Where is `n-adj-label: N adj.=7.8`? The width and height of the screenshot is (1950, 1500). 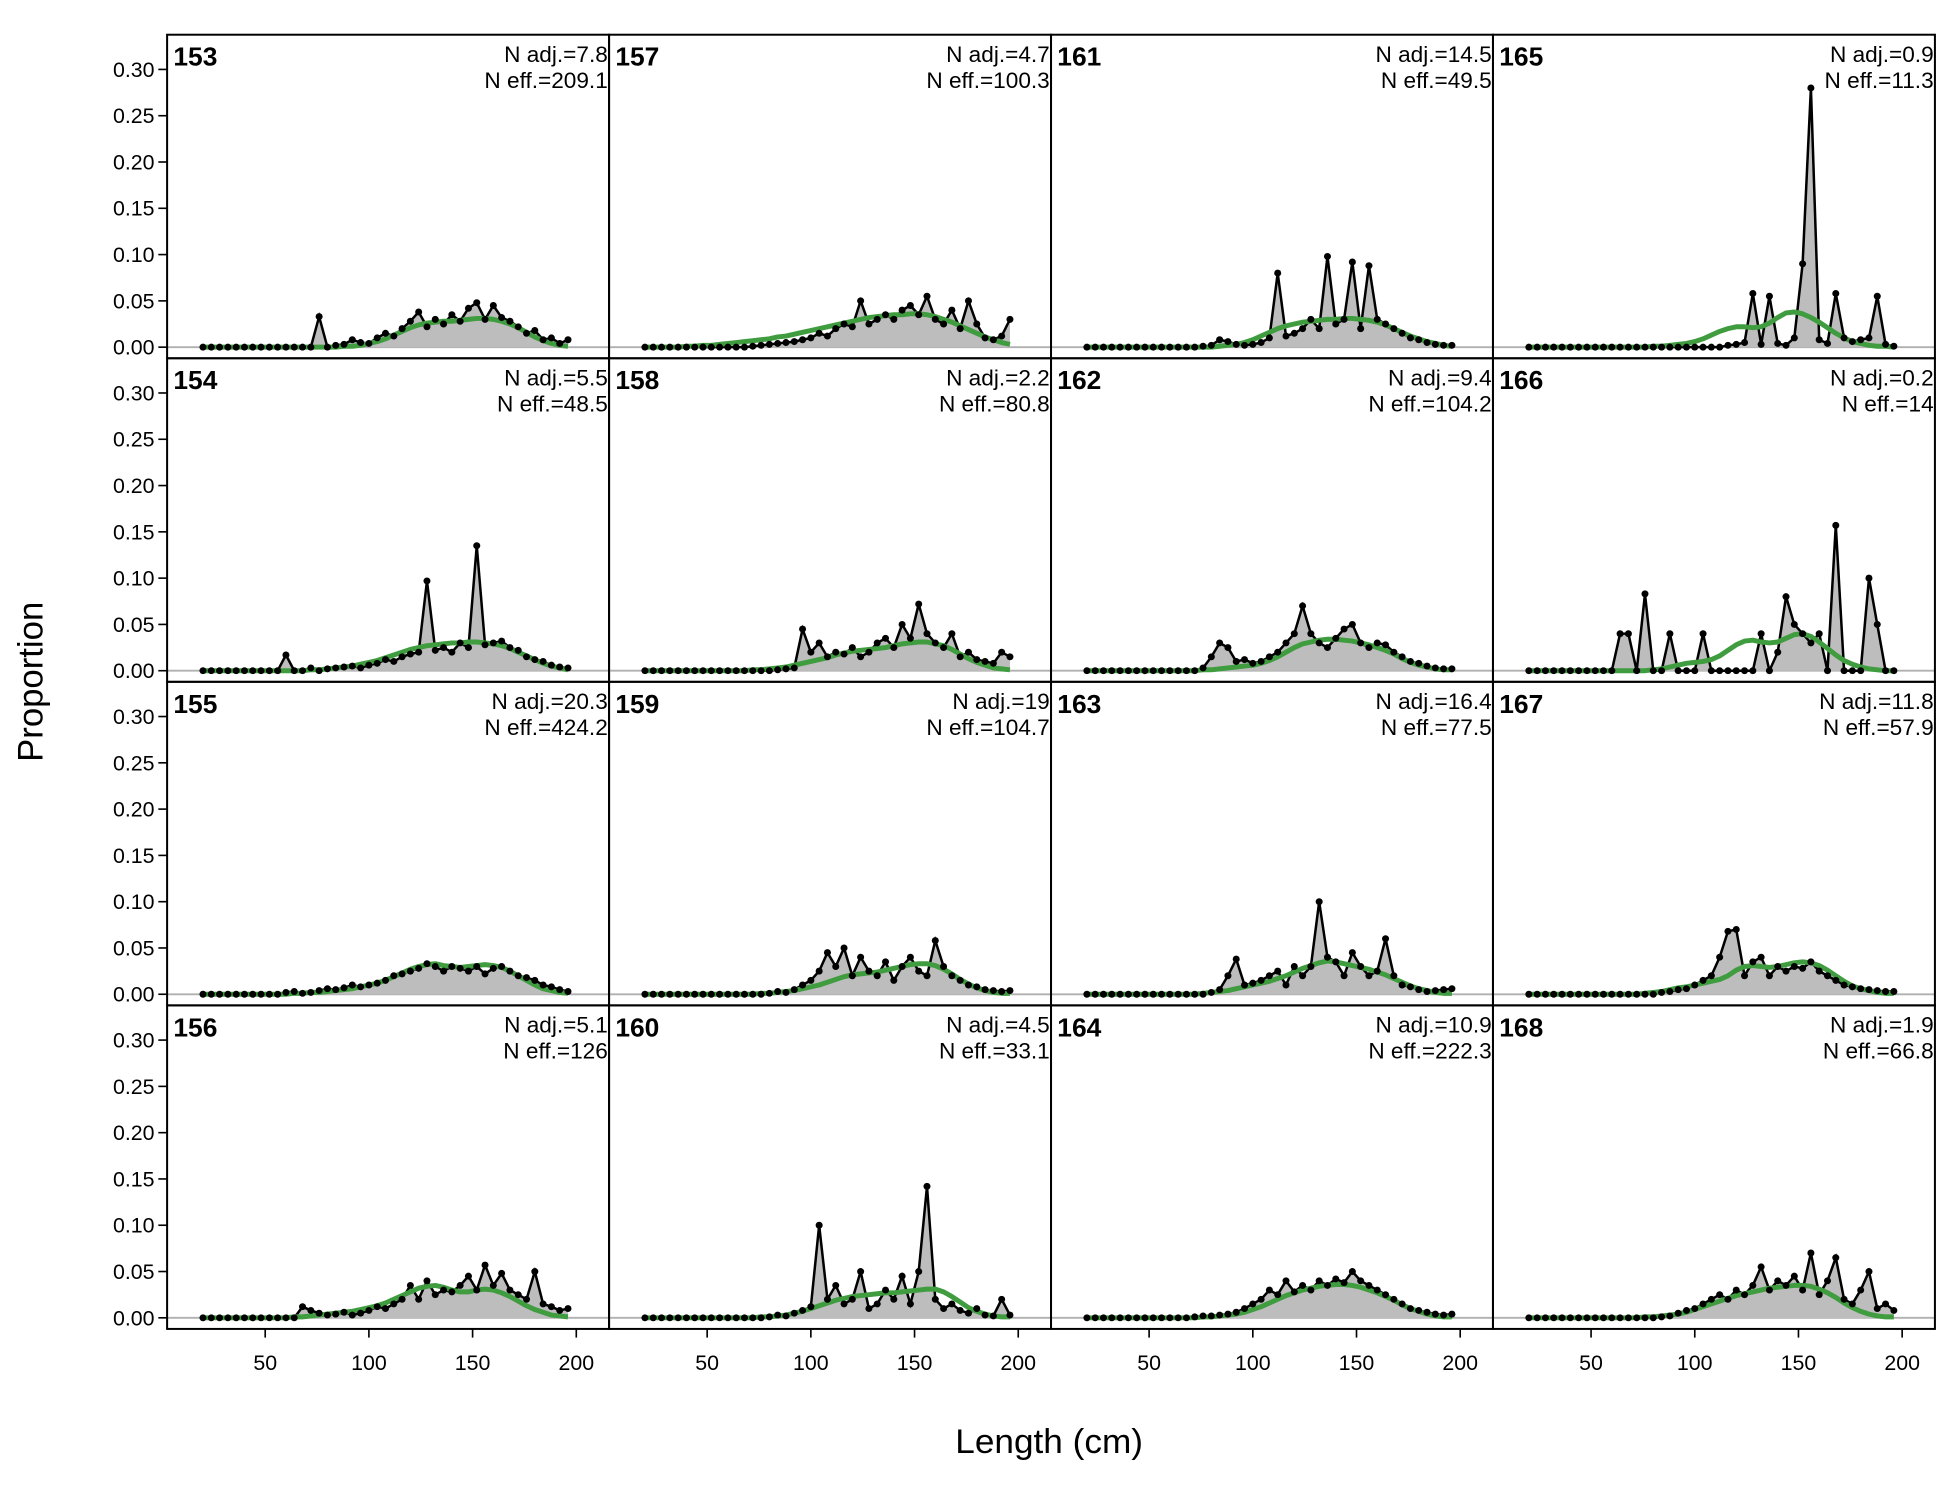
n-adj-label: N adj.=7.8 is located at coordinates (556, 54).